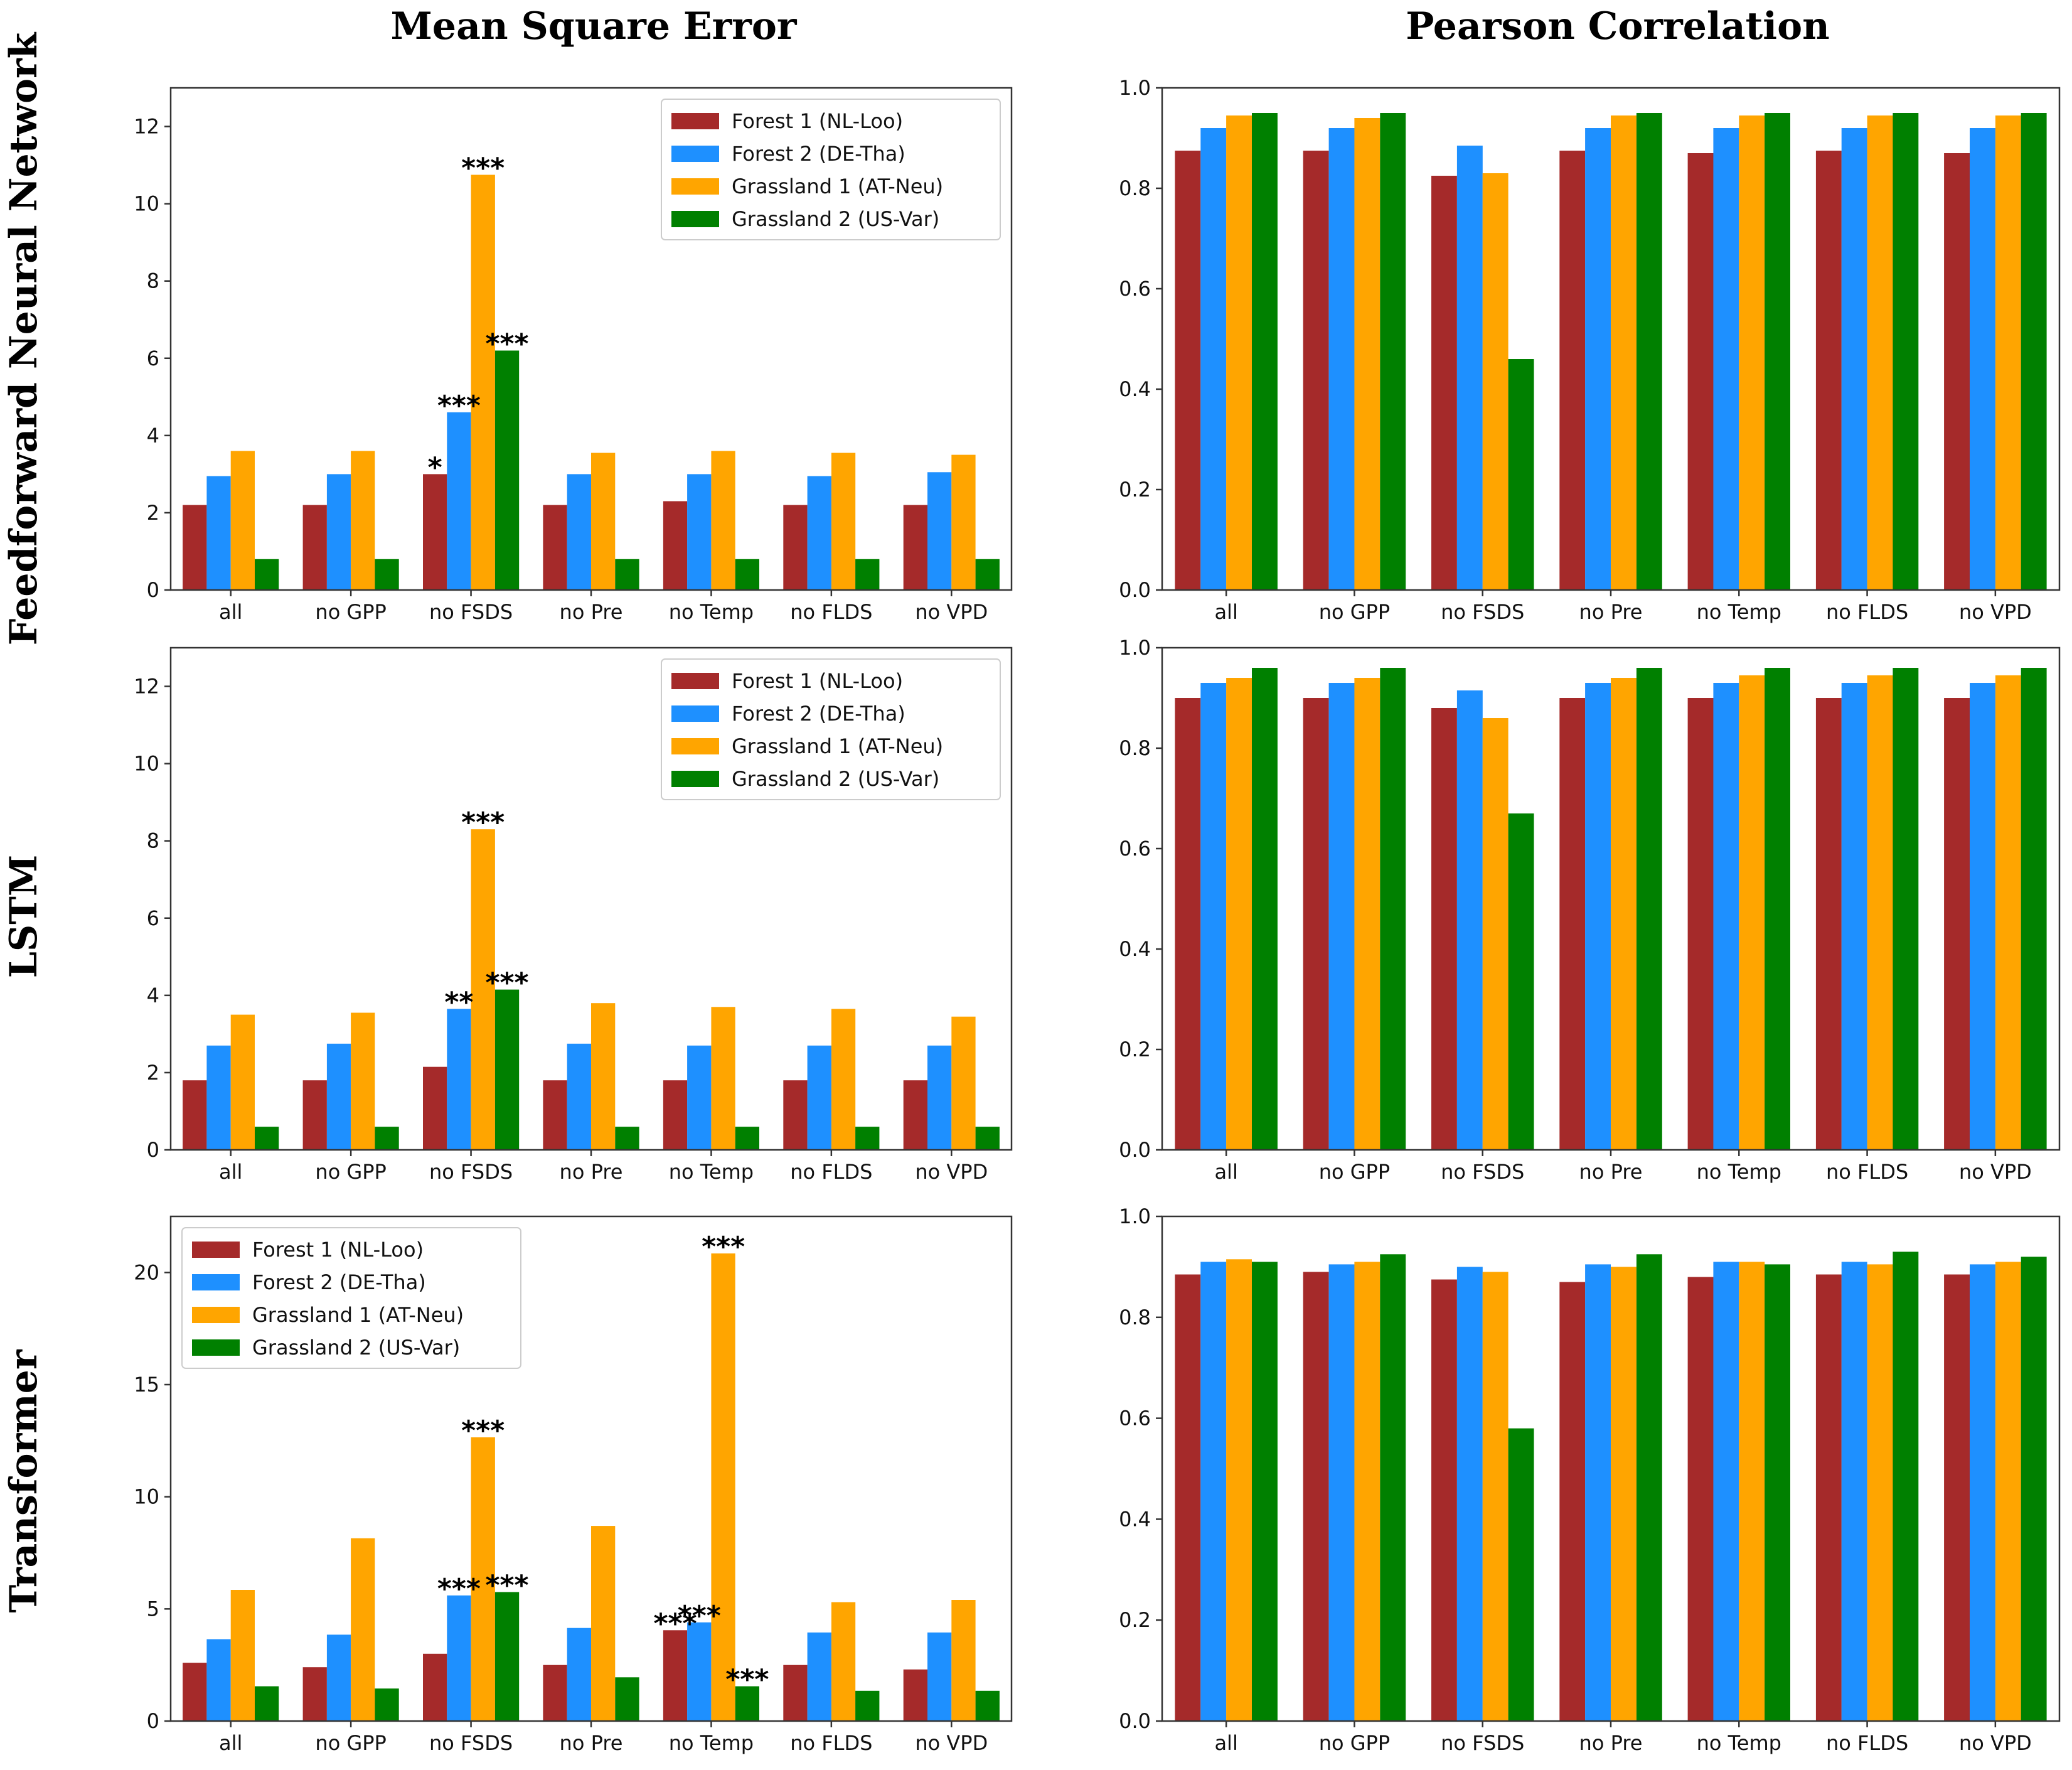  What do you see at coordinates (24, 338) in the screenshot?
I see `row-title-ffnn: Feedforward Neural Network` at bounding box center [24, 338].